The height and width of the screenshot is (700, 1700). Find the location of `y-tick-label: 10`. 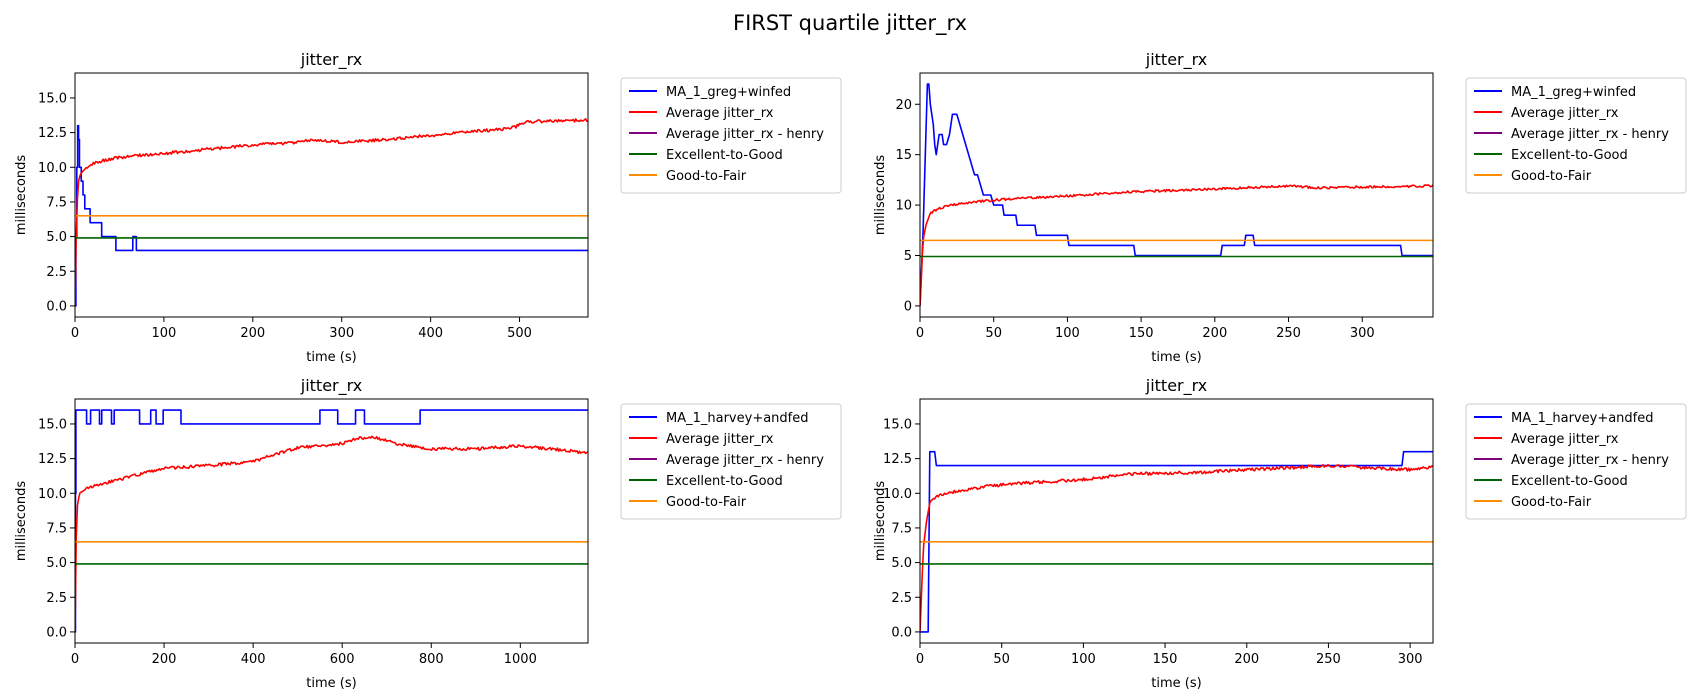

y-tick-label: 10 is located at coordinates (903, 206).